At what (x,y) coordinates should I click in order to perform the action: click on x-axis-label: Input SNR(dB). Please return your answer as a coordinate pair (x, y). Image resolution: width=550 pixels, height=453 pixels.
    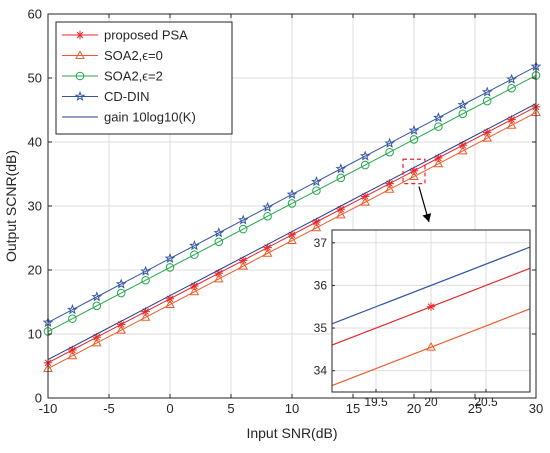
    Looking at the image, I should click on (291, 433).